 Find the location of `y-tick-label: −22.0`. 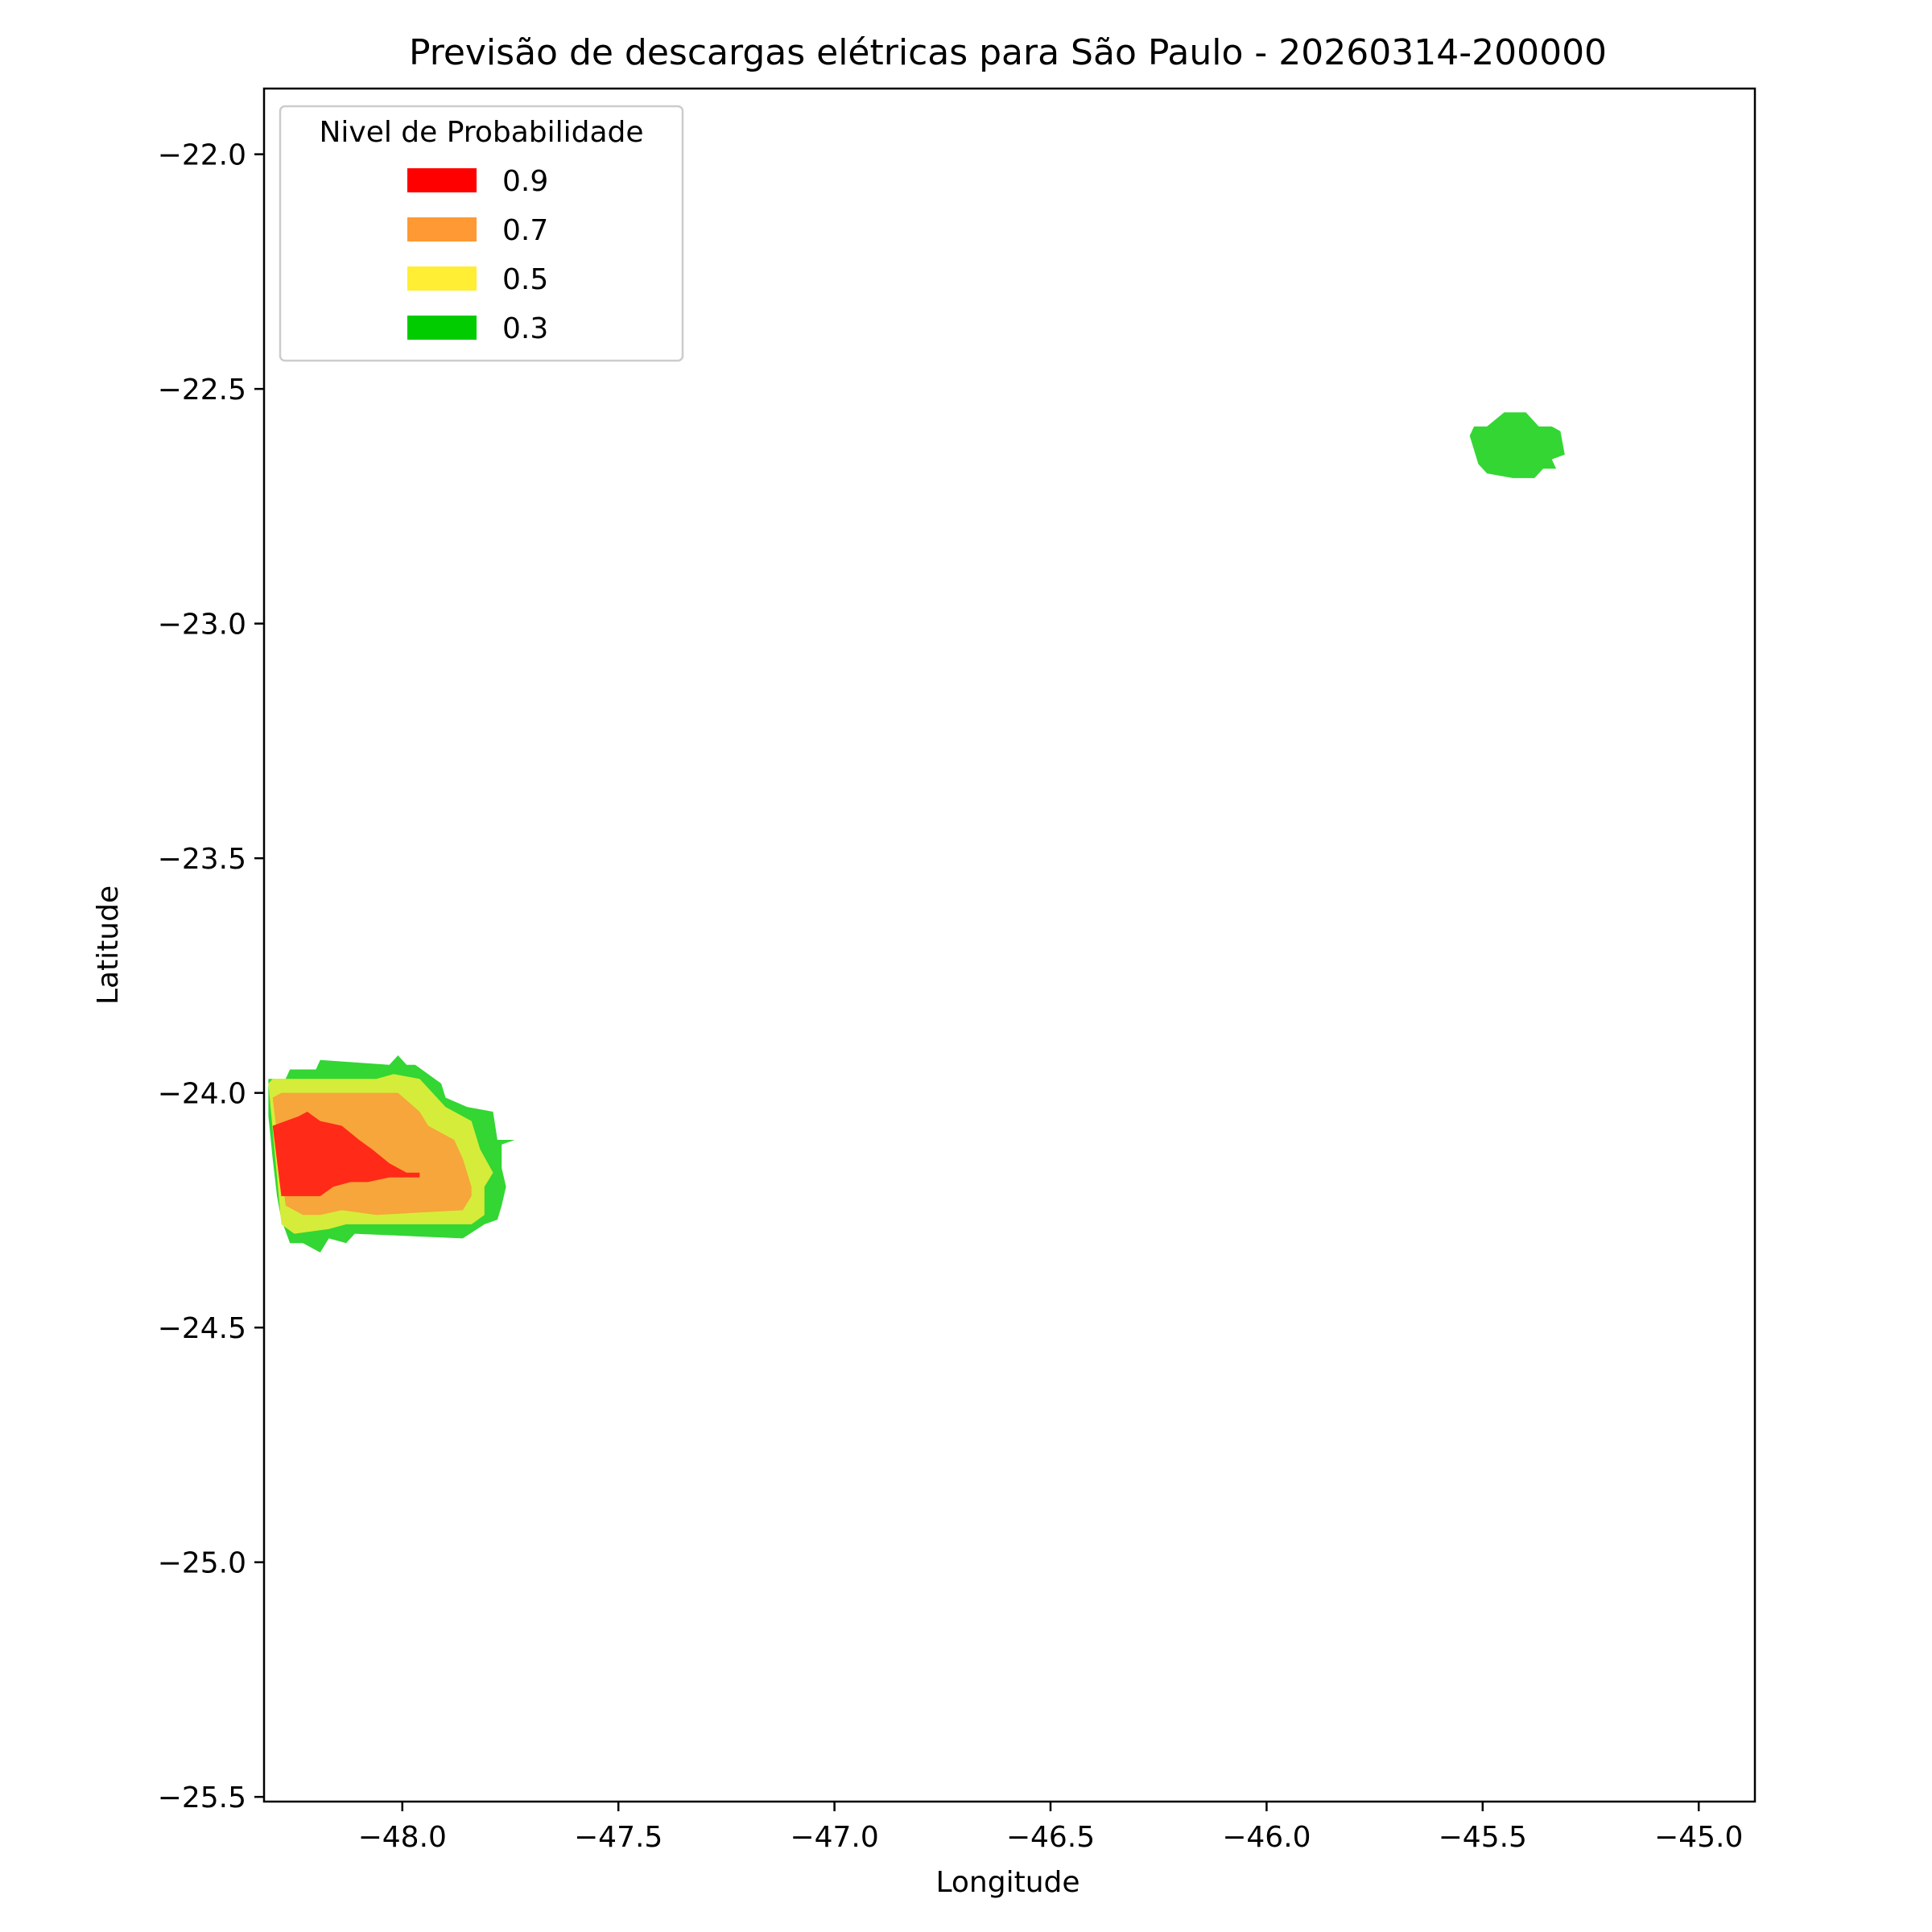

y-tick-label: −22.0 is located at coordinates (202, 155).